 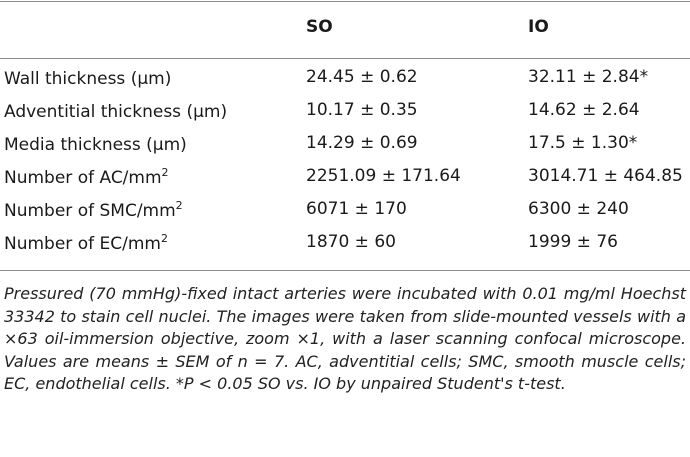 What do you see at coordinates (351, 242) in the screenshot?
I see `so-value: 1870 ± 60` at bounding box center [351, 242].